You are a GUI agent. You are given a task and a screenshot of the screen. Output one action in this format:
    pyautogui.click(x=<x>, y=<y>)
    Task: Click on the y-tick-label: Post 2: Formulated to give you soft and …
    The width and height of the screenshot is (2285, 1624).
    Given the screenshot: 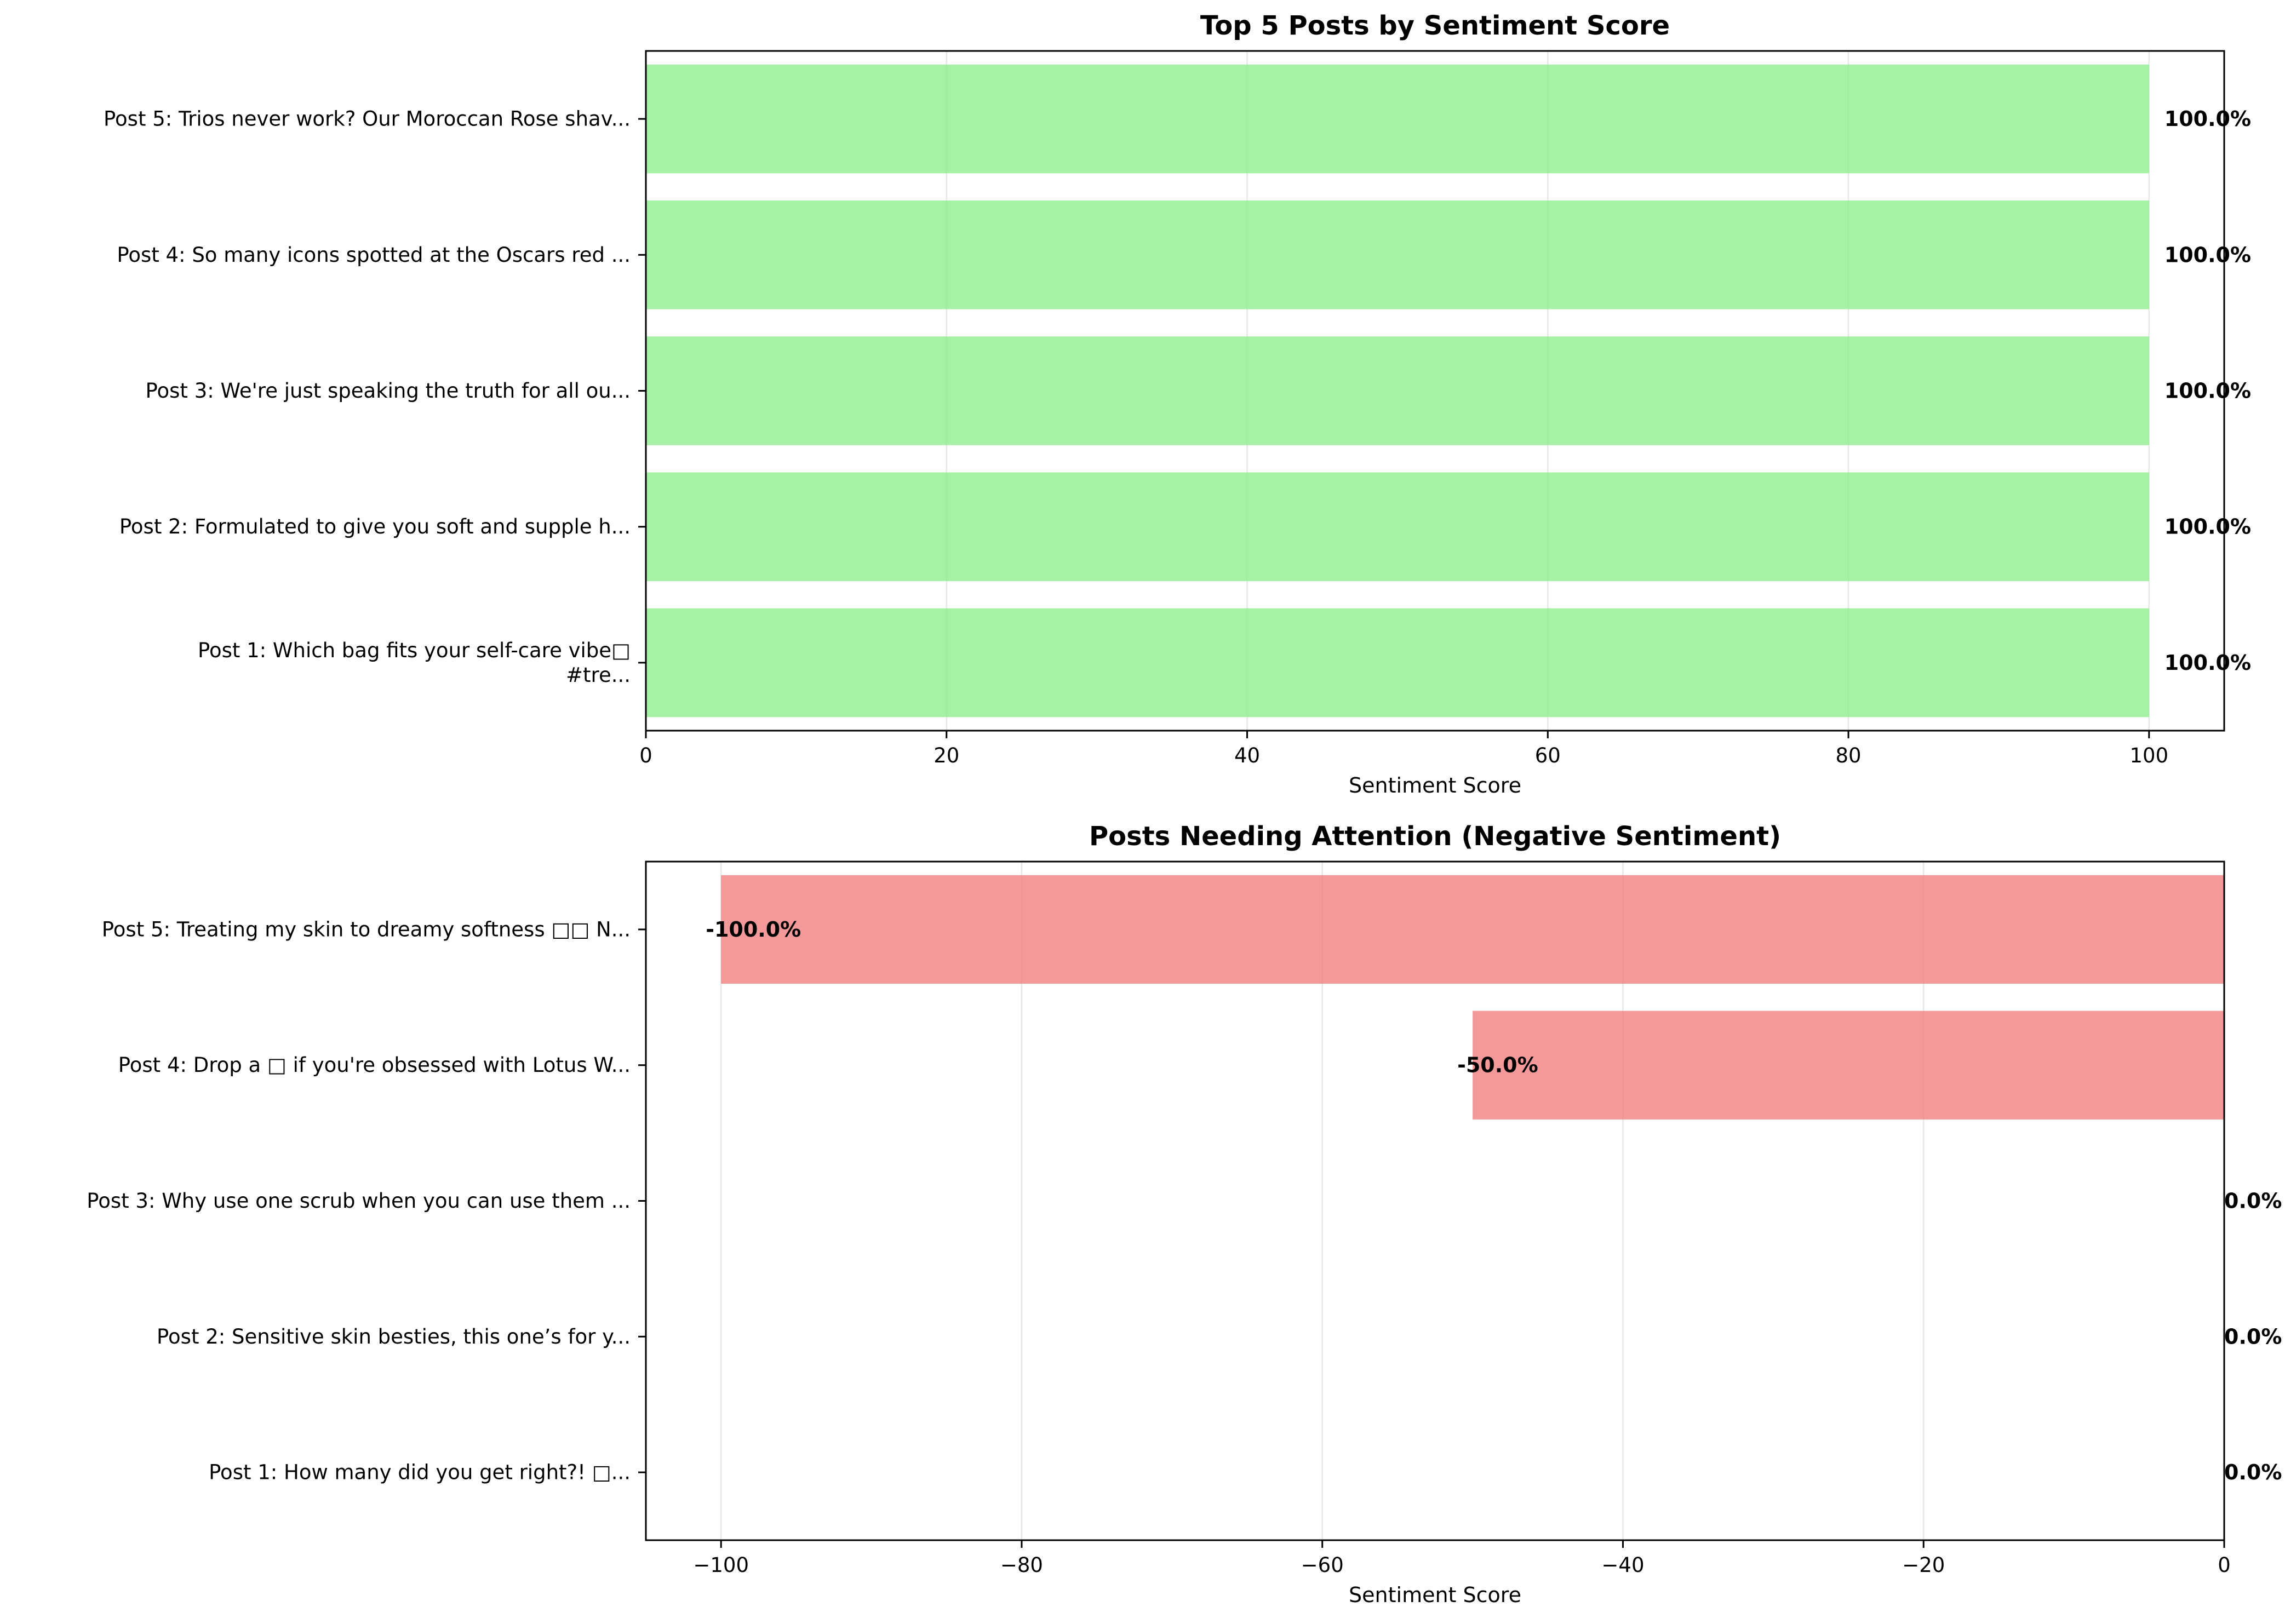 What is the action you would take?
    pyautogui.click(x=375, y=526)
    